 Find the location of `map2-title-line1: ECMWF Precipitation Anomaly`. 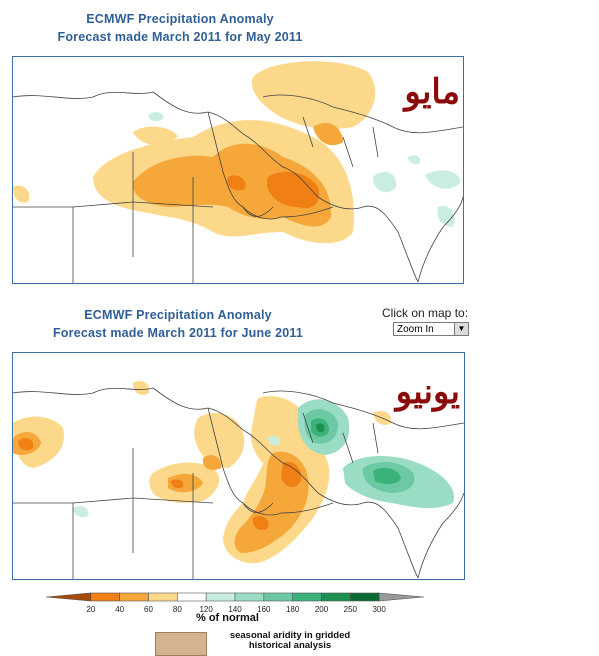

map2-title-line1: ECMWF Precipitation Anomaly is located at coordinates (178, 315).